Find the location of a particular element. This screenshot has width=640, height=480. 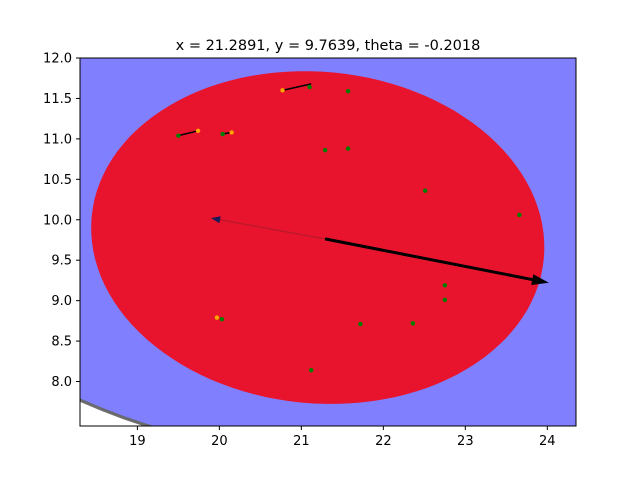

y-tick-label: 9.5 is located at coordinates (61, 261).